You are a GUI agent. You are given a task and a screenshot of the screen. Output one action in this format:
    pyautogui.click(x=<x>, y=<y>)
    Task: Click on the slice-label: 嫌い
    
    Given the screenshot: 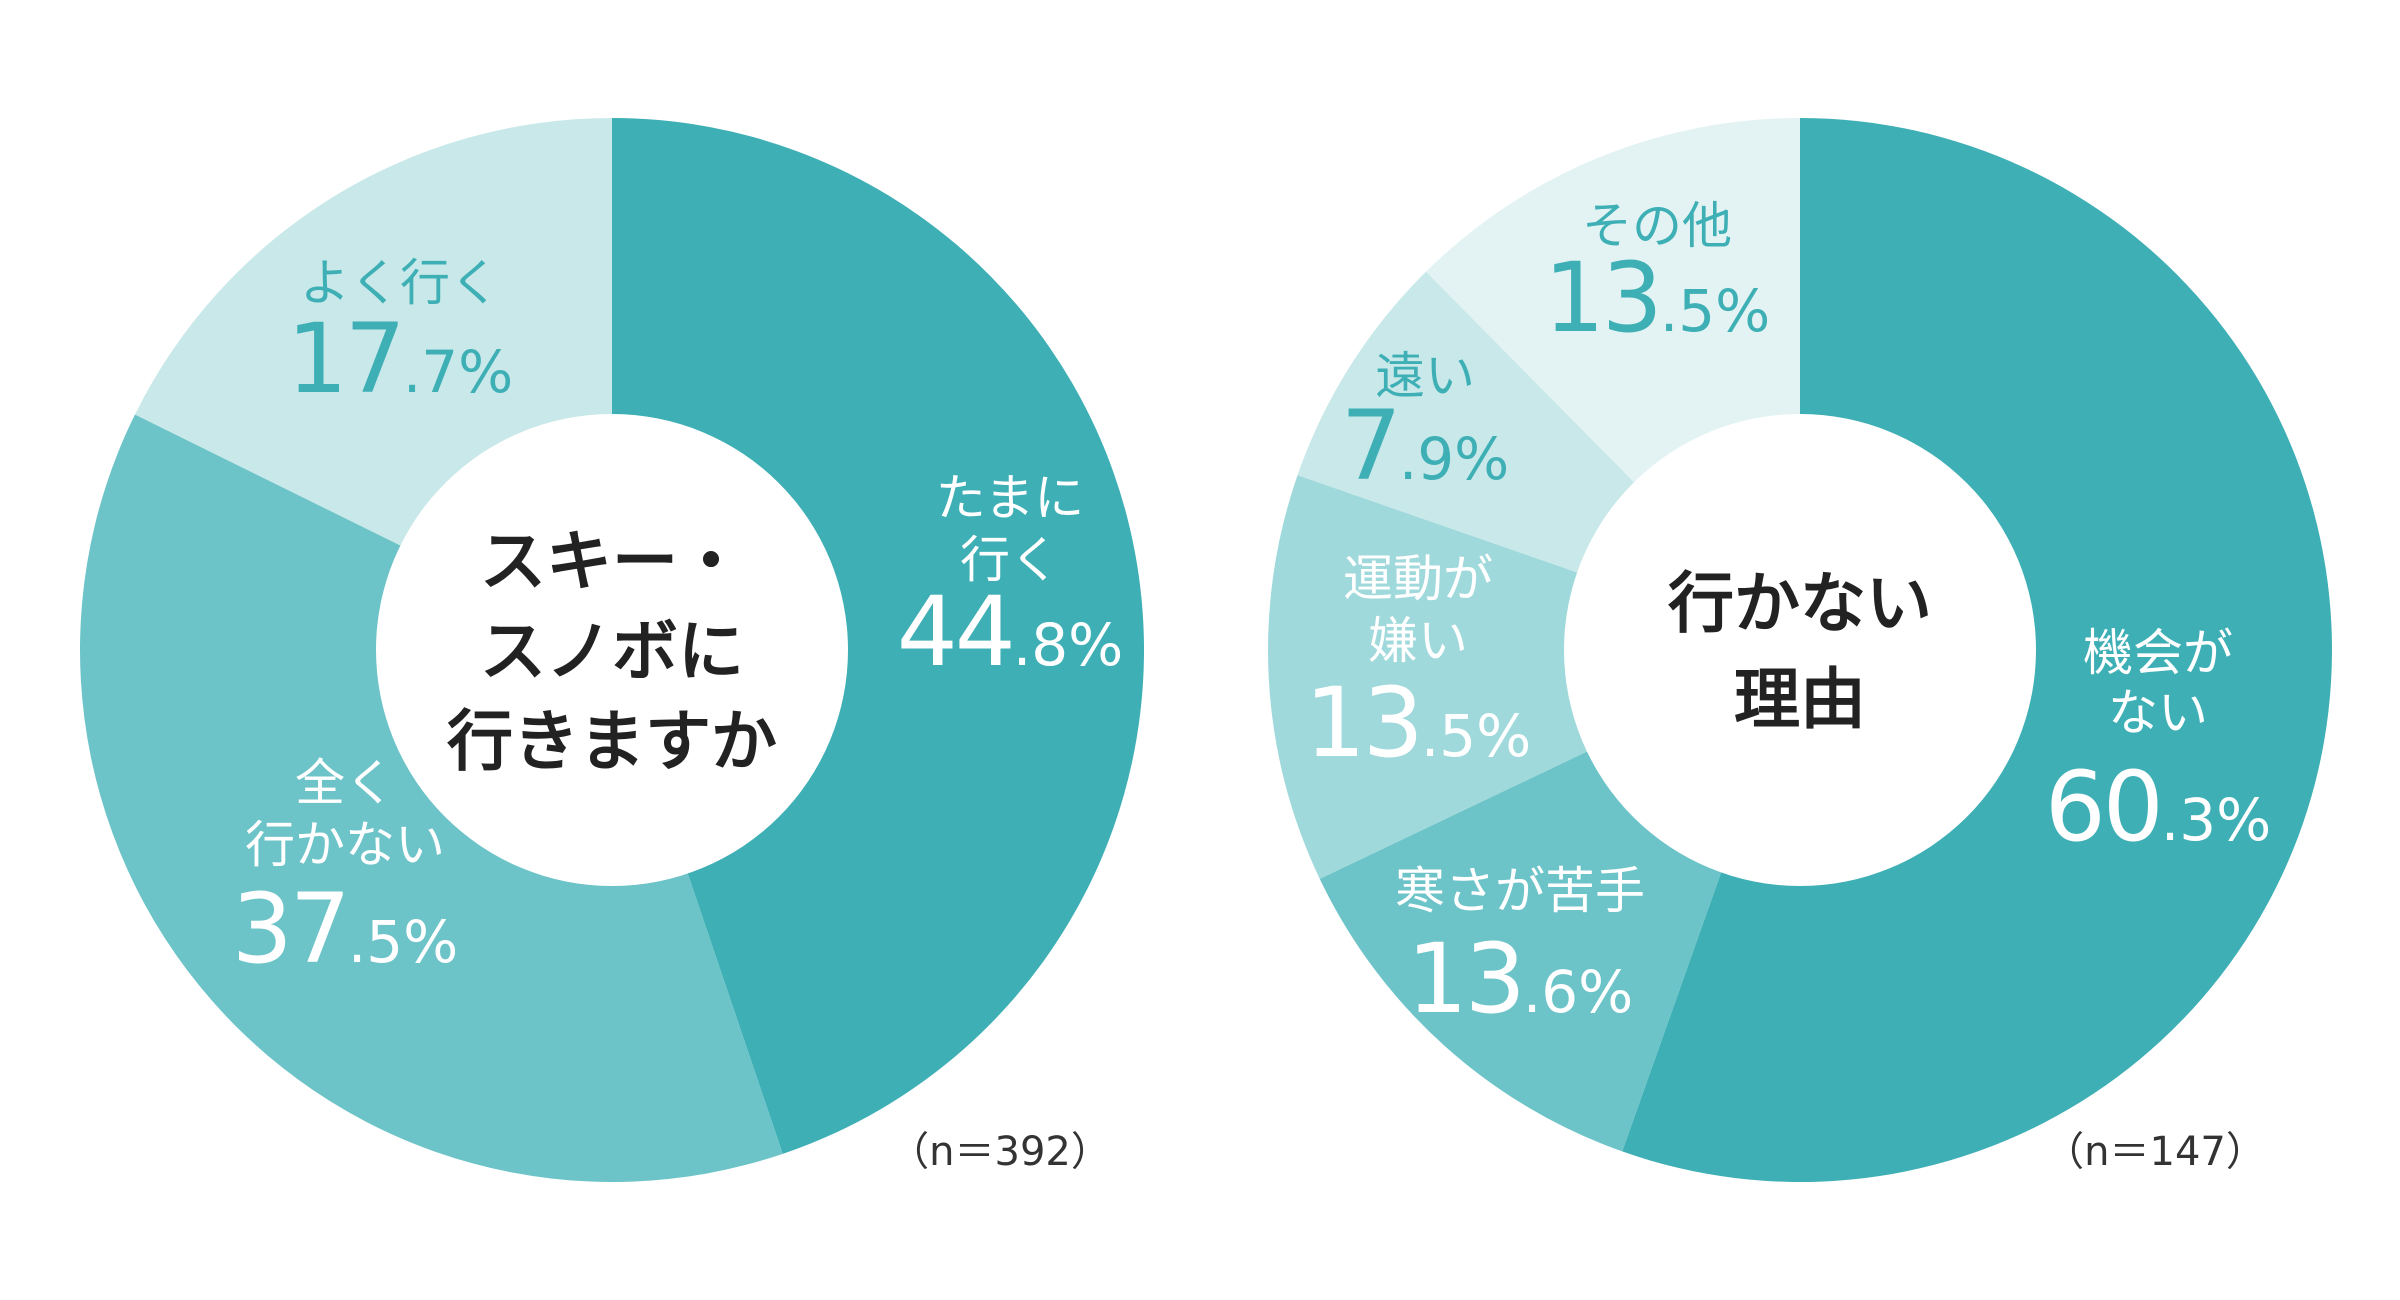 What is the action you would take?
    pyautogui.click(x=1418, y=641)
    